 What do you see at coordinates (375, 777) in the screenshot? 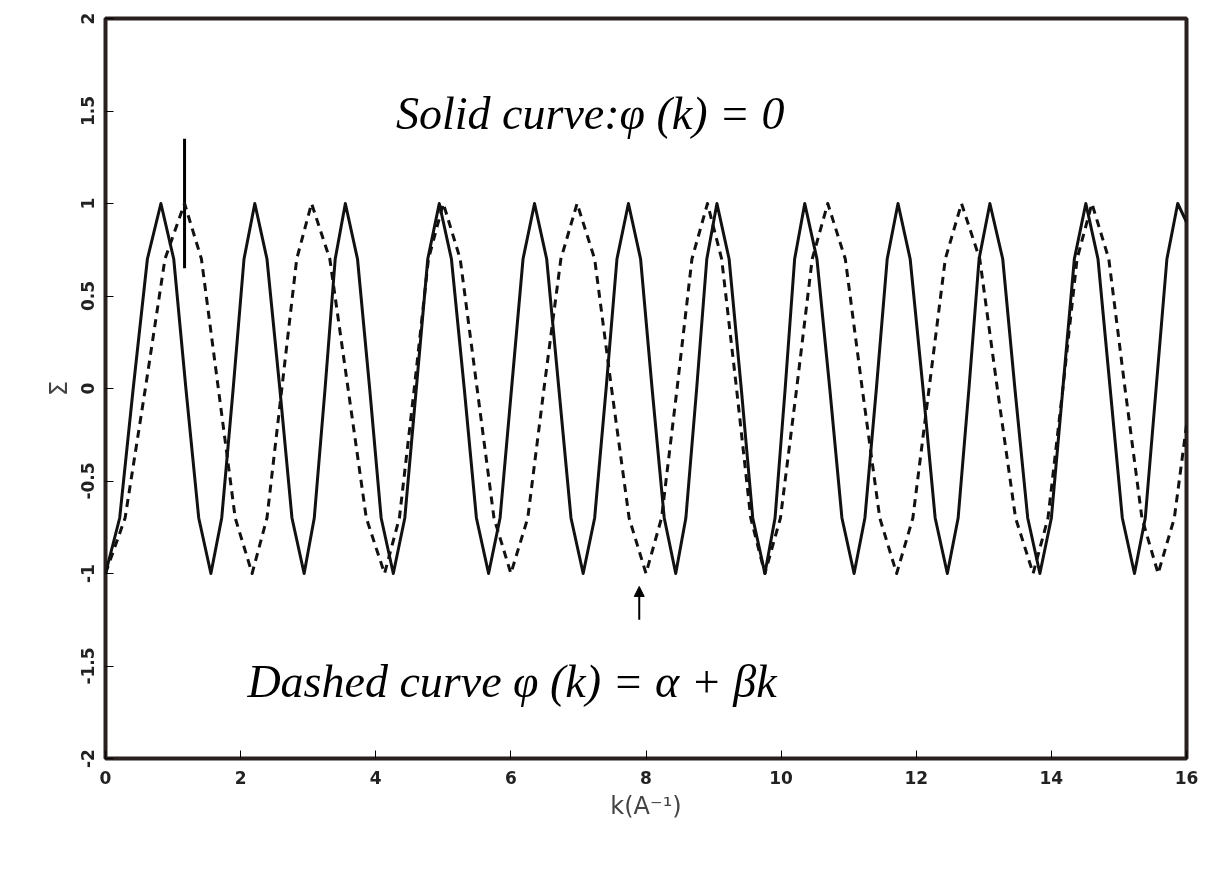
I see `x-tick-label: 4` at bounding box center [375, 777].